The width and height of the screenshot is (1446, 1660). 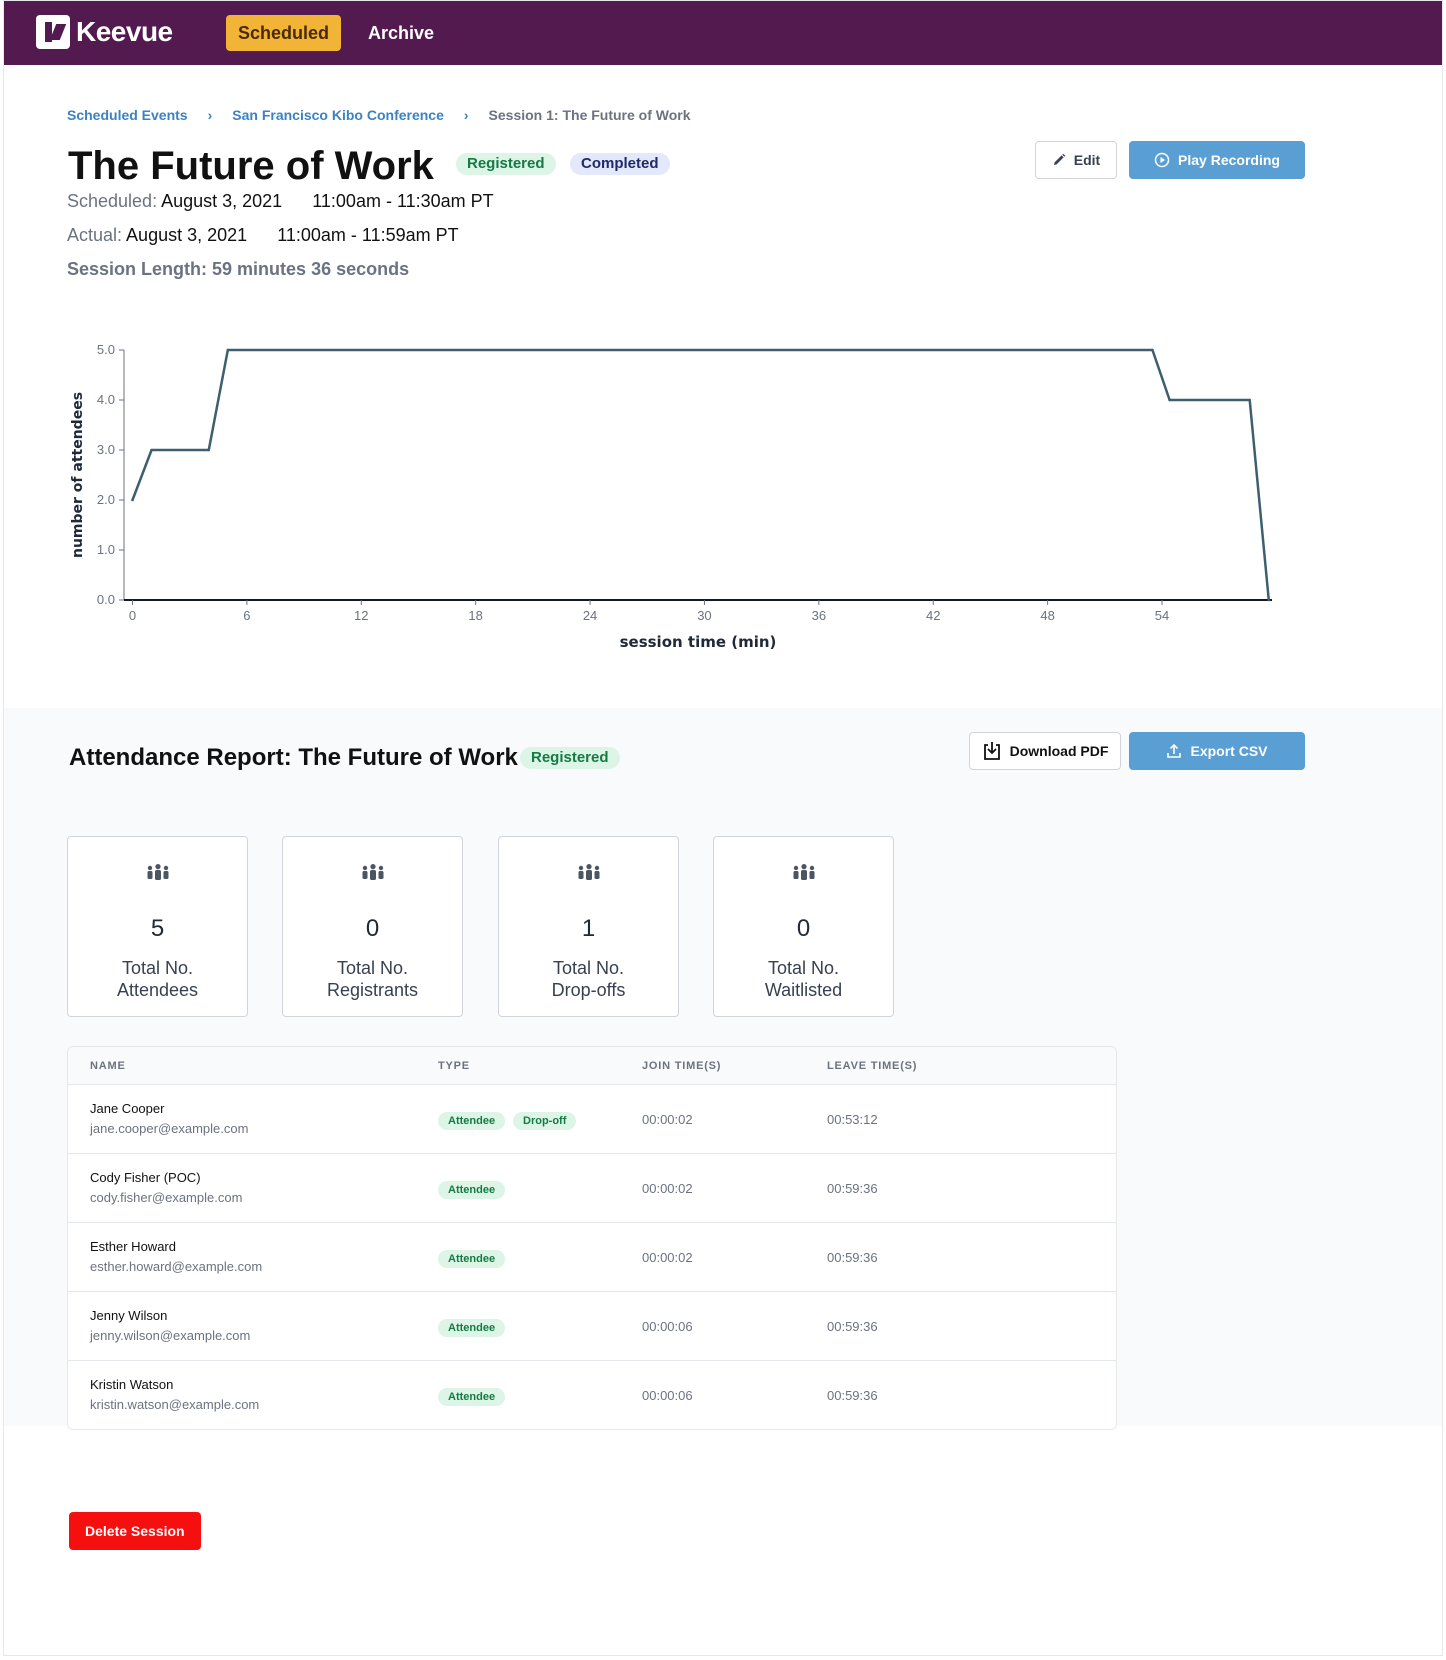 I want to click on column-header-join-time: JOIN TIME(S), so click(x=682, y=1066).